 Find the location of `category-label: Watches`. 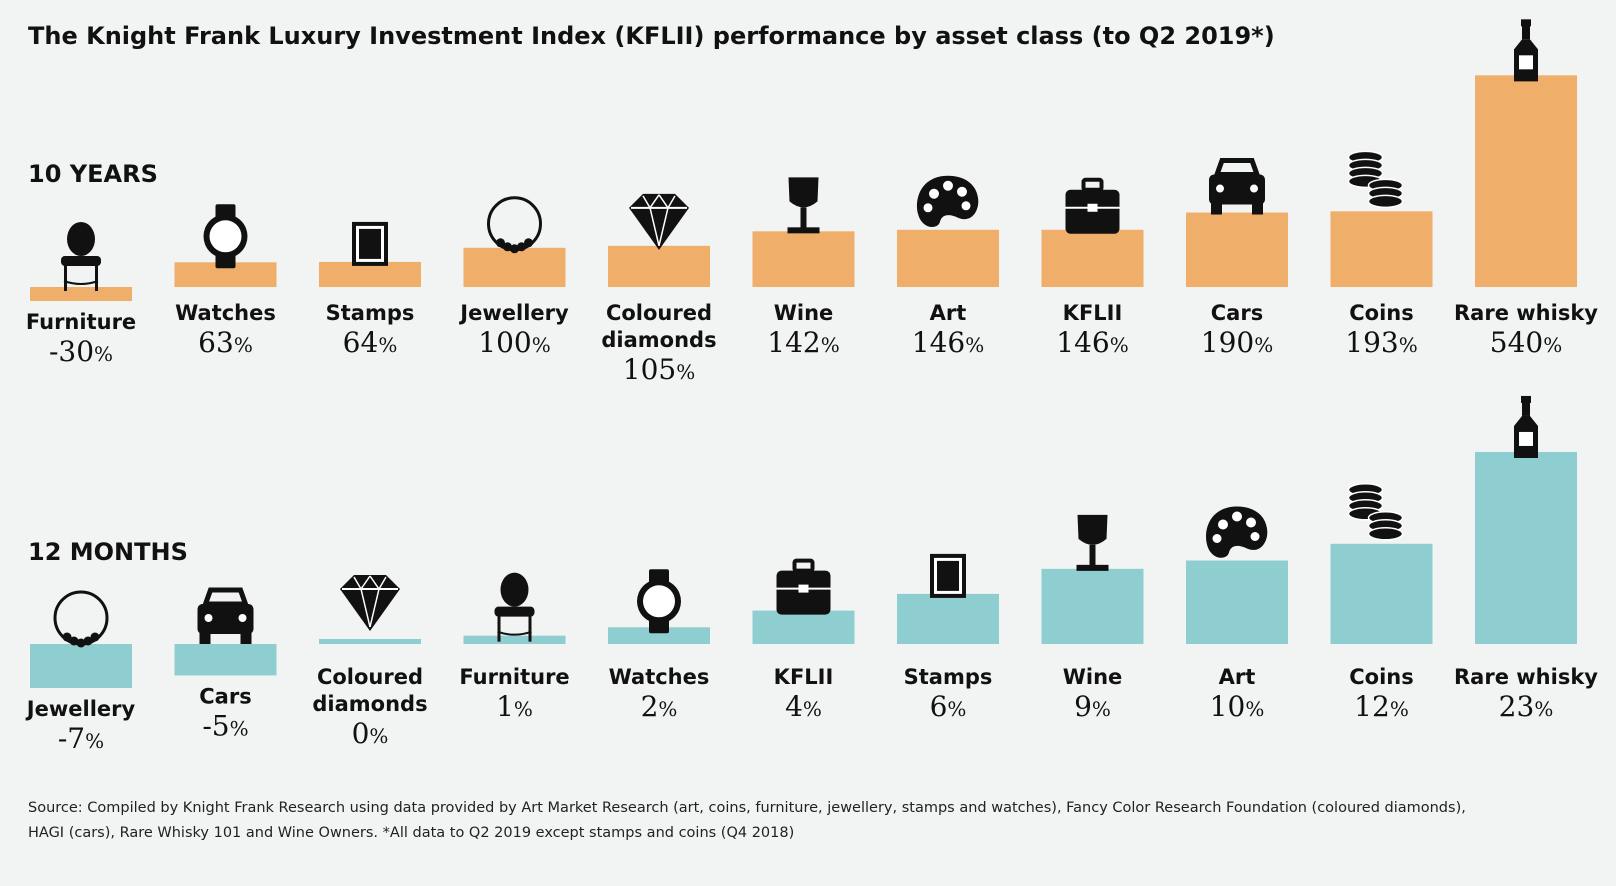

category-label: Watches is located at coordinates (225, 313).